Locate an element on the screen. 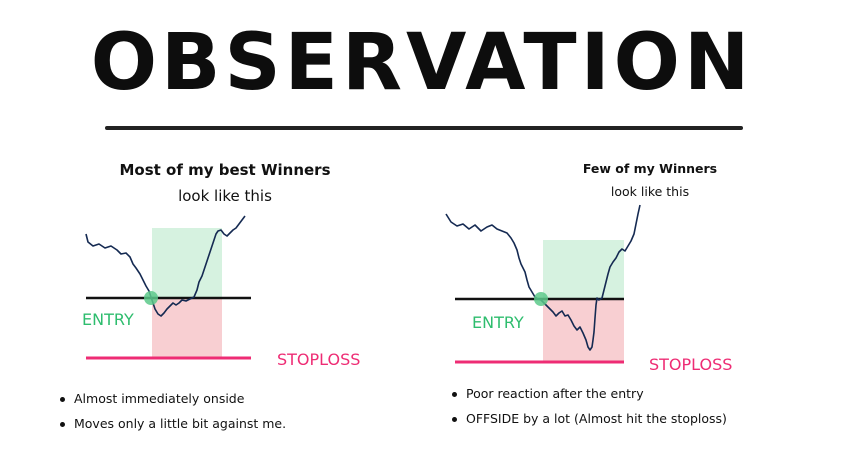 The image size is (844, 468). right-profit-zone is located at coordinates (583, 269).